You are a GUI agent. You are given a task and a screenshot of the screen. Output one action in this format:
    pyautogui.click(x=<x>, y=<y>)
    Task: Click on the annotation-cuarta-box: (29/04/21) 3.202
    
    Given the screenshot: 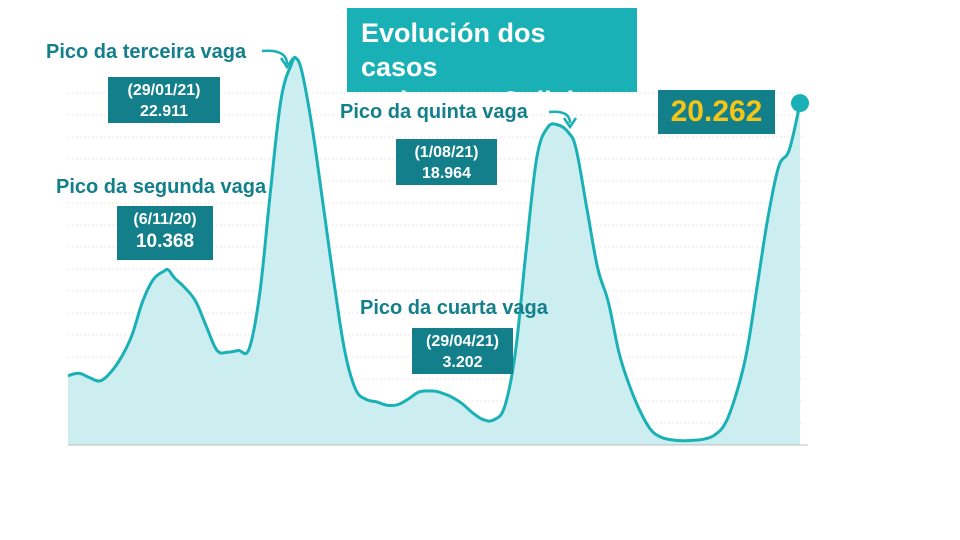 What is the action you would take?
    pyautogui.click(x=462, y=351)
    